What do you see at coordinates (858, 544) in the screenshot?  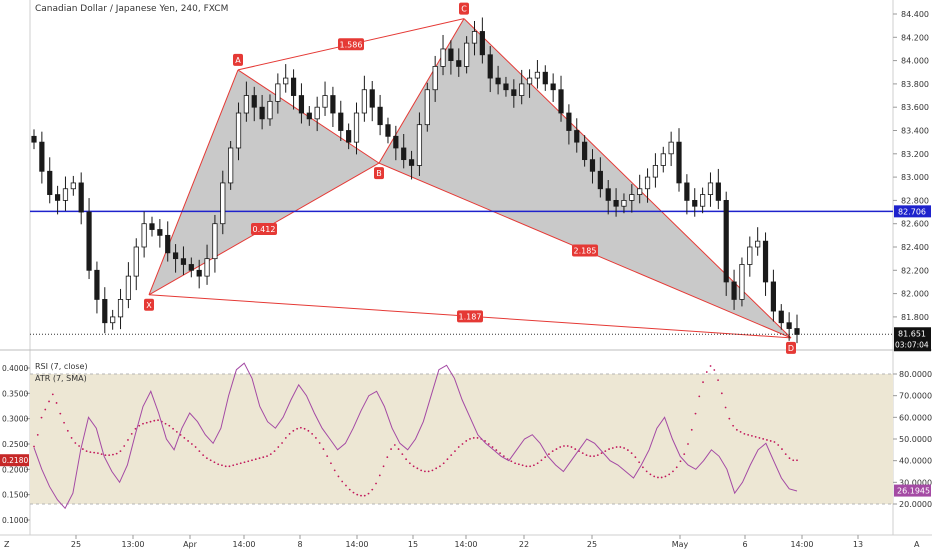 I see `time-tick-label: 13` at bounding box center [858, 544].